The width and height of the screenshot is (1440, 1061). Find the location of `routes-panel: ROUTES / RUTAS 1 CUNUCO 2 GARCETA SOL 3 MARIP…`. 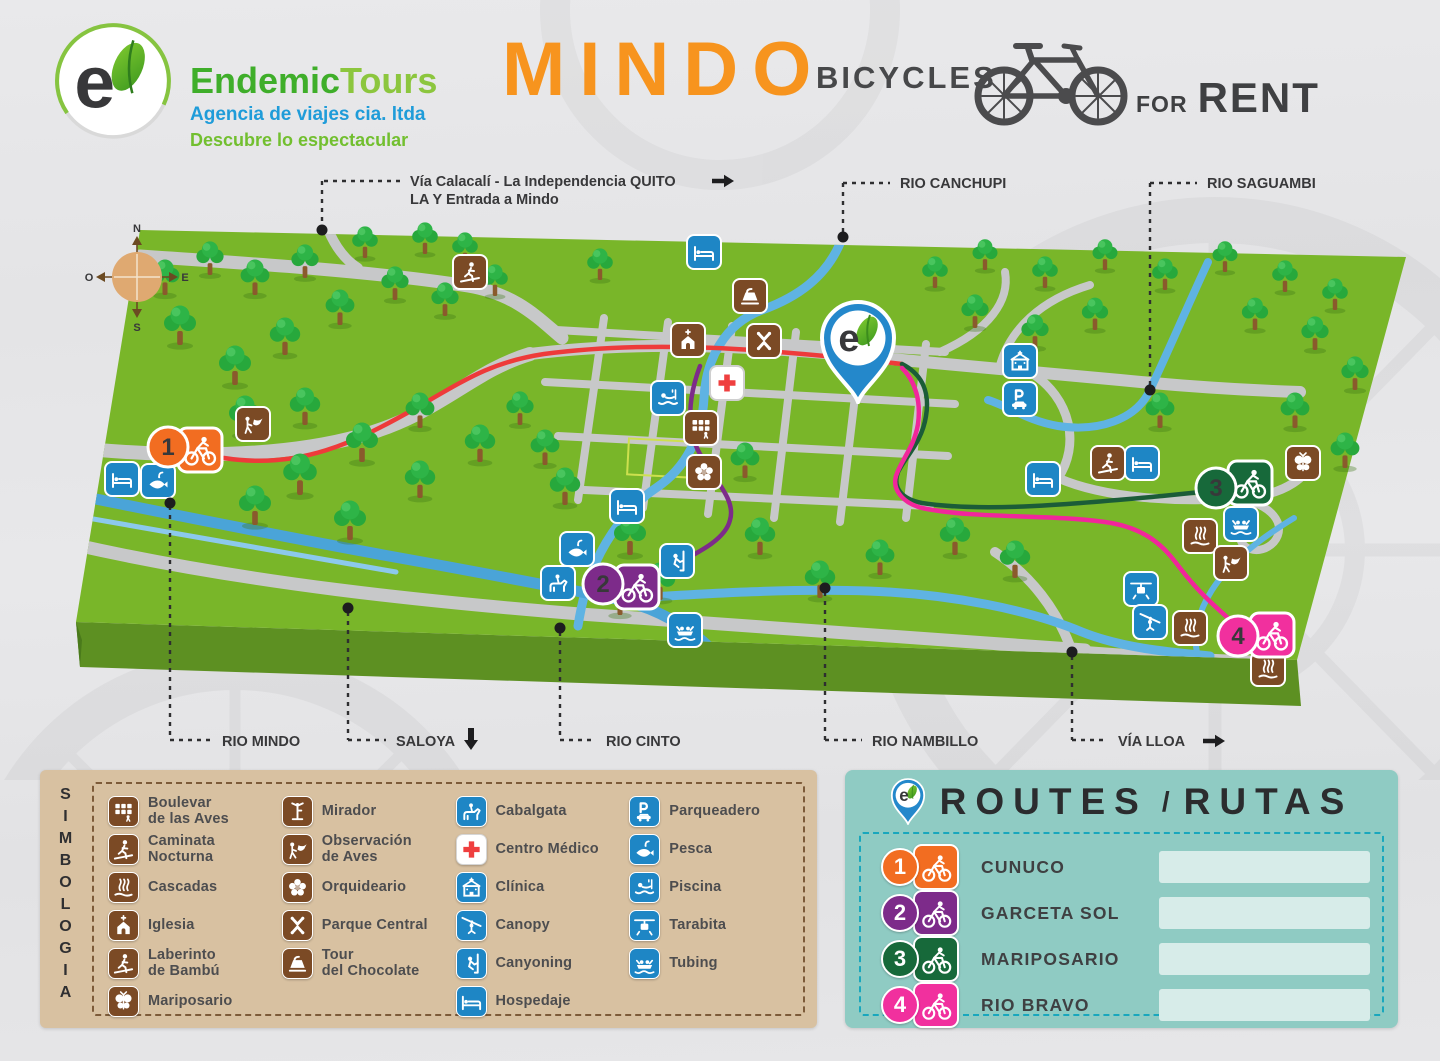

routes-panel: ROUTES / RUTAS 1 CUNUCO 2 GARCETA SOL 3 MARIP… is located at coordinates (1121, 899).